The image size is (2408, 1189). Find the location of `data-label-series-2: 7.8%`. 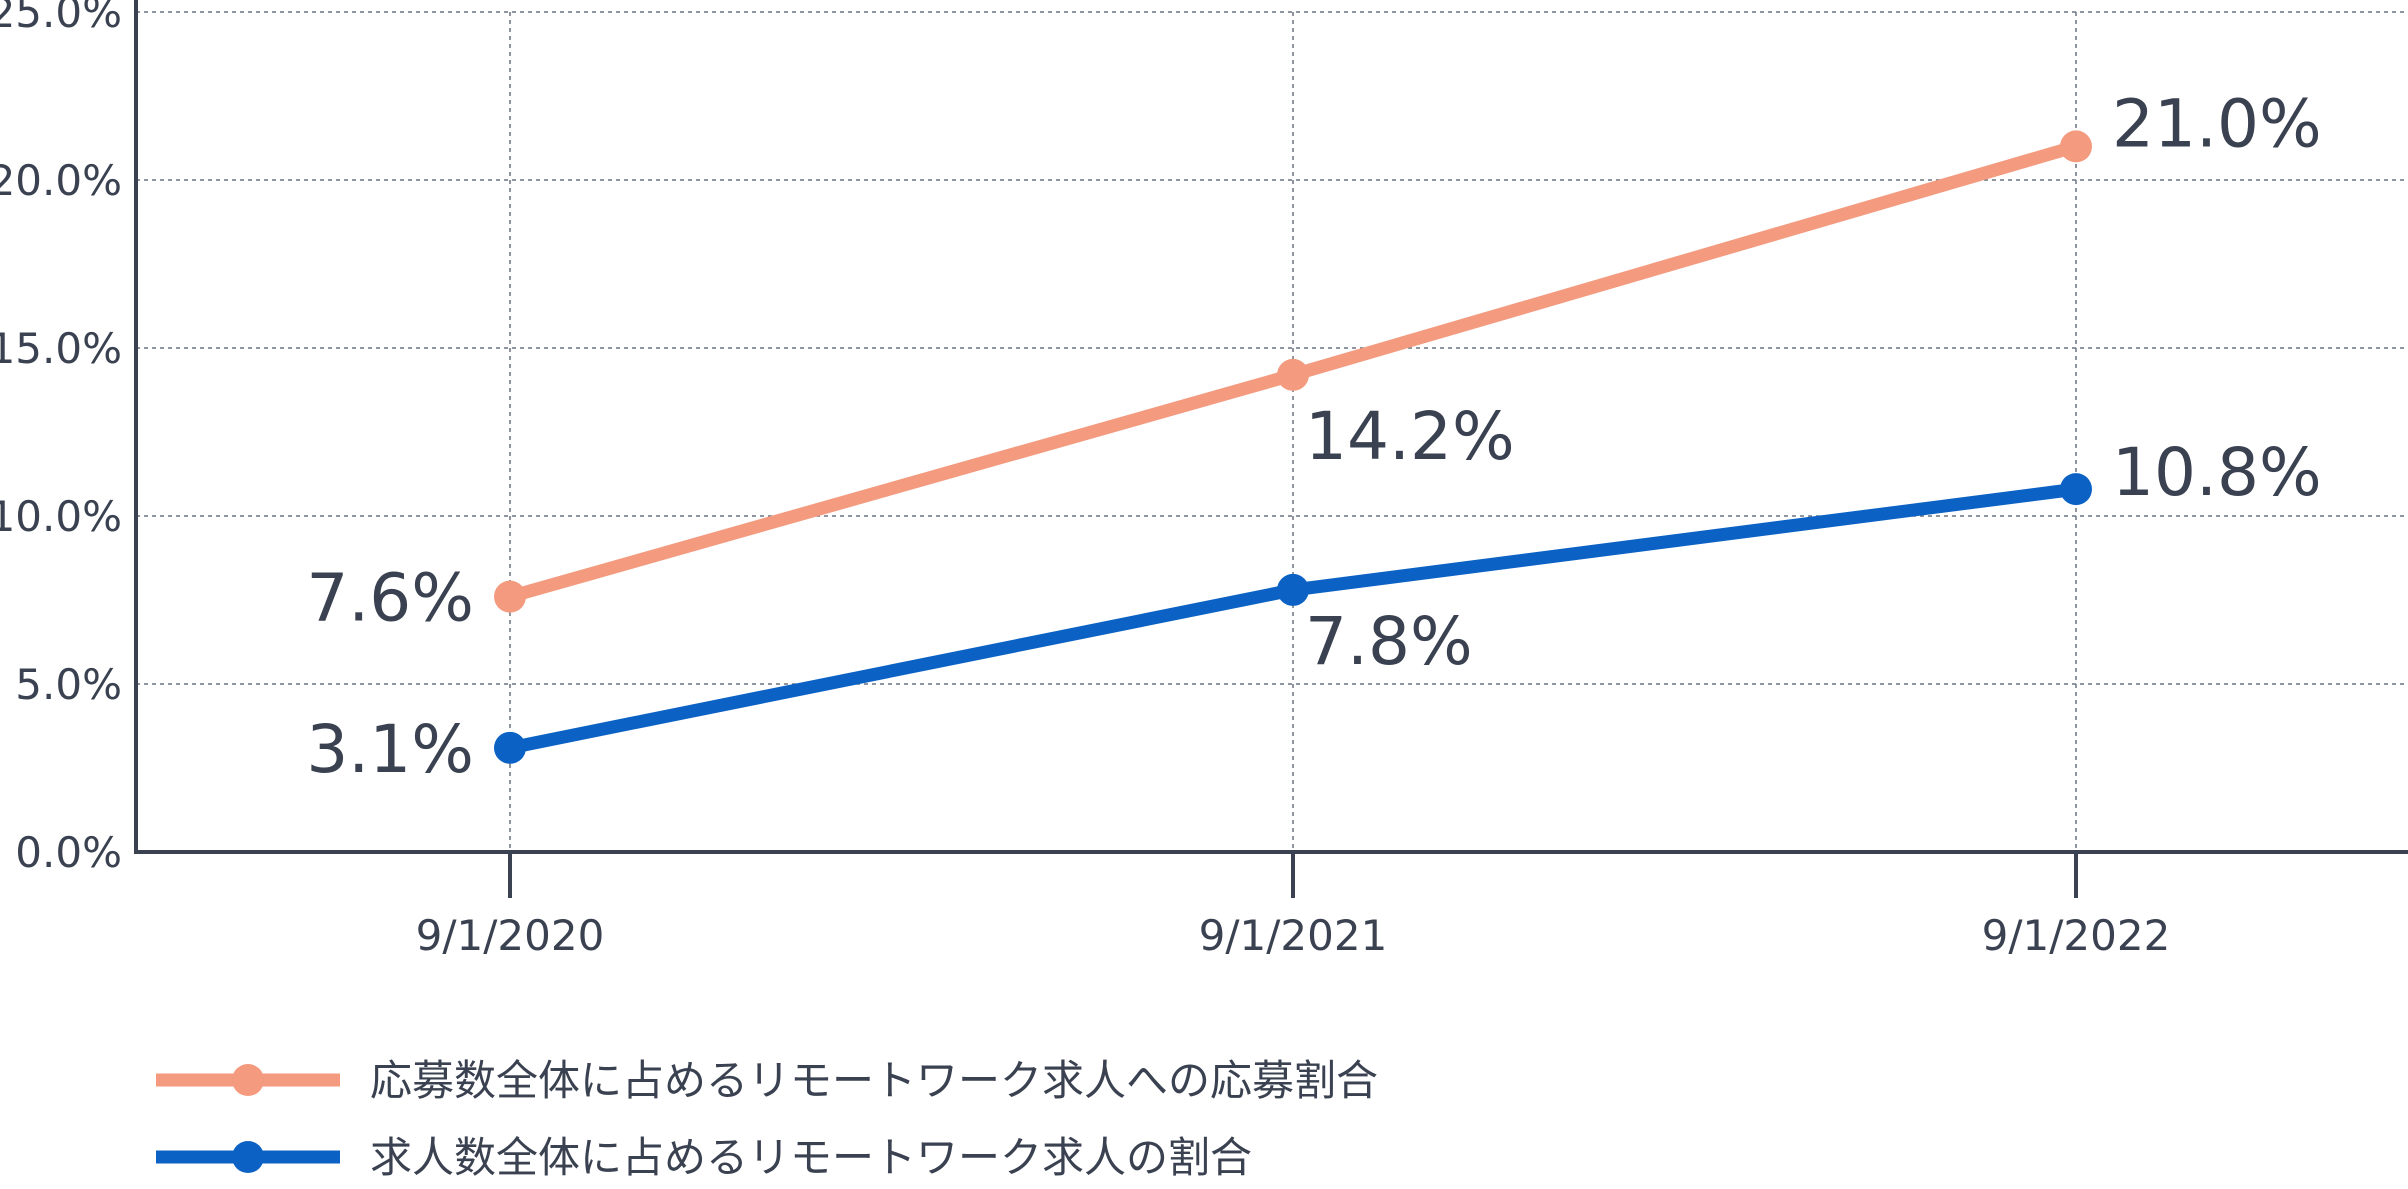

data-label-series-2: 7.8% is located at coordinates (1389, 641).